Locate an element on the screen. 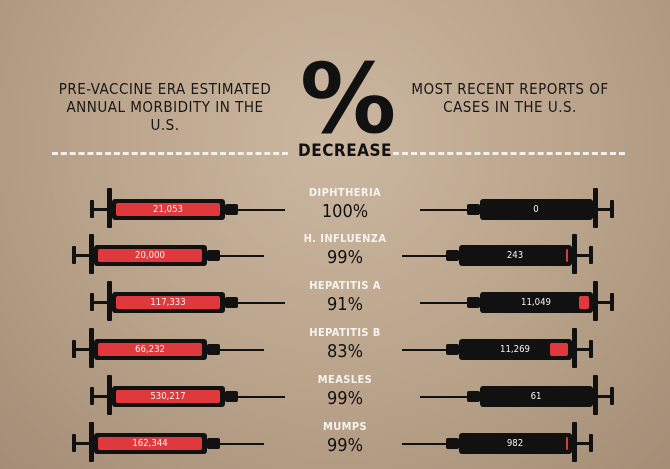 The width and height of the screenshot is (670, 469). pre-vaccine-value: 21,053 is located at coordinates (168, 209).